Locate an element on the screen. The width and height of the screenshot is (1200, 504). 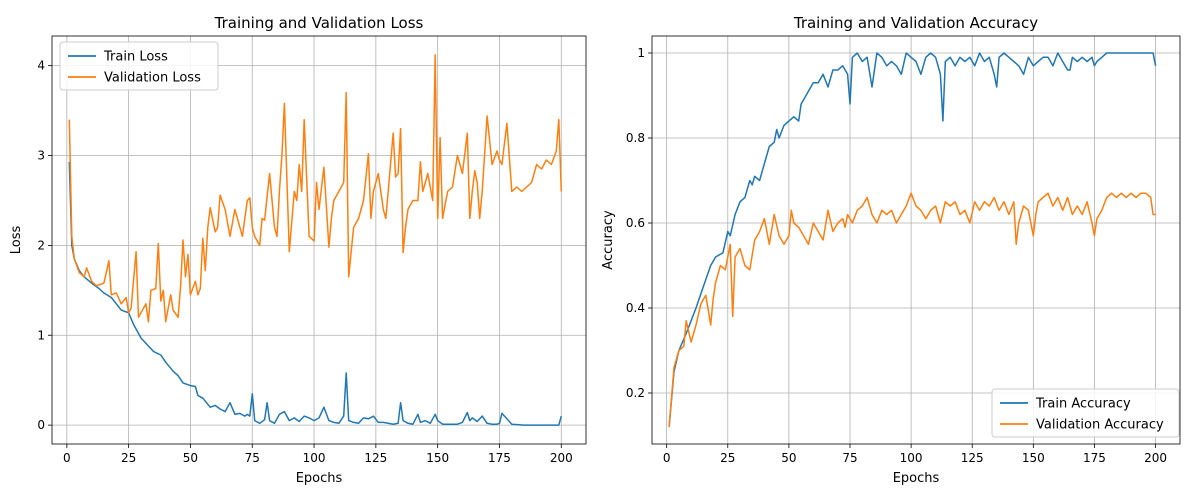
legend-label: Validation Loss is located at coordinates (152, 78).